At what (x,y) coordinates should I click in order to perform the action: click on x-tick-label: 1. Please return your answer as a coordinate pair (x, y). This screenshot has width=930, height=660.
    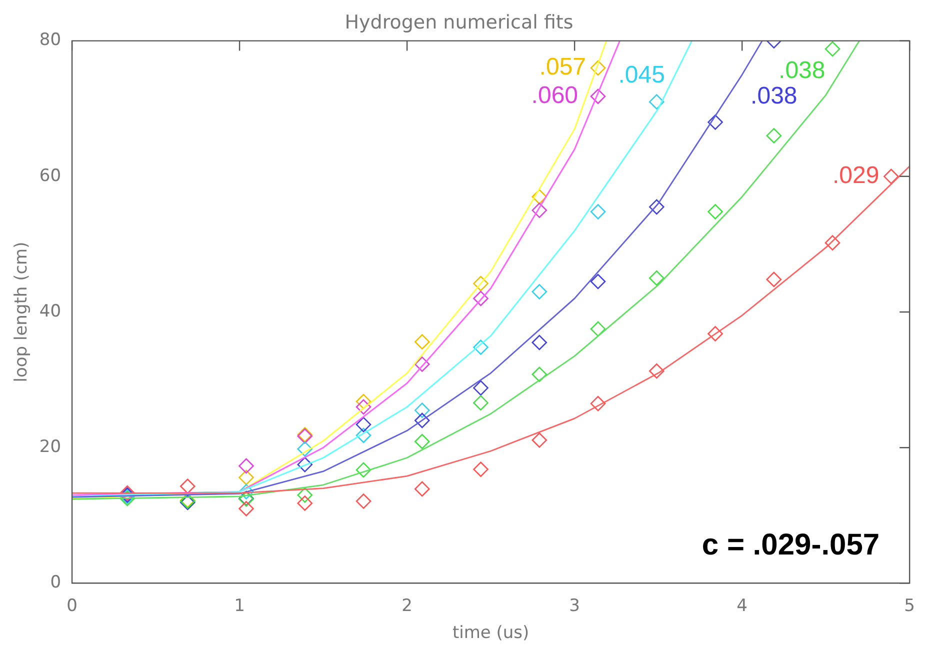
    Looking at the image, I should click on (239, 606).